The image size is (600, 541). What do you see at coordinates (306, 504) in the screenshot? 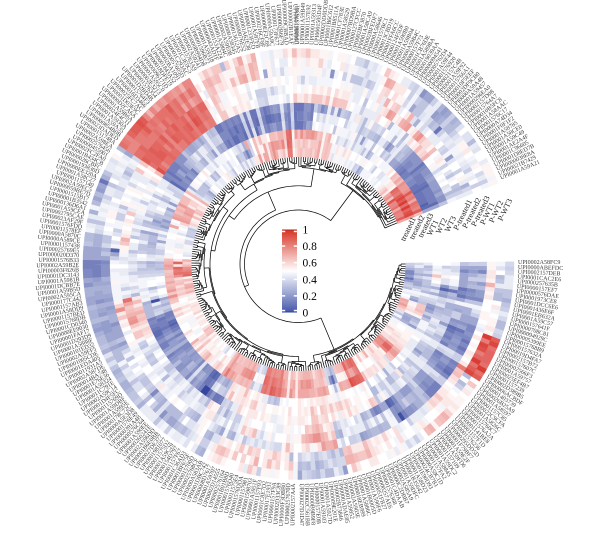
I see `svg-text: UPI0002C561BB` at bounding box center [306, 504].